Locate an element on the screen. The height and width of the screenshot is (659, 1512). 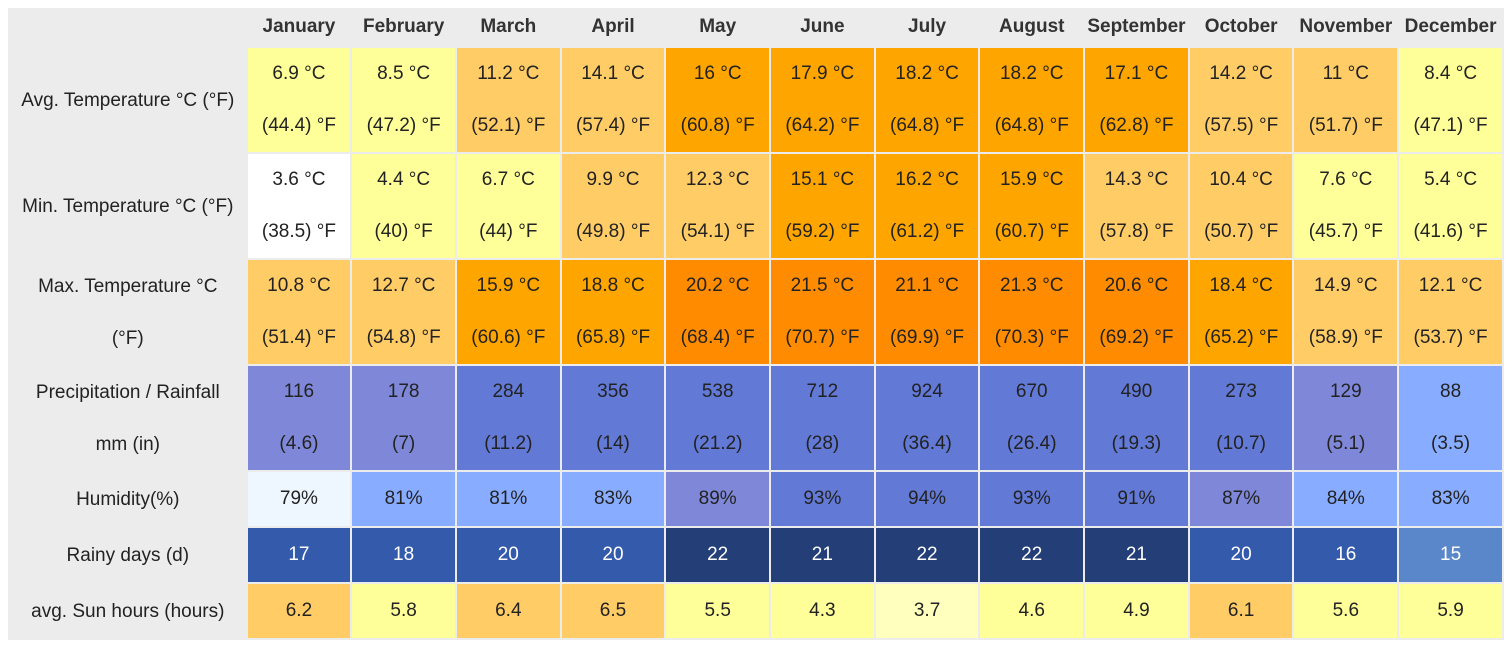
value-cell: 6.7 °C (44) °F is located at coordinates (508, 207).